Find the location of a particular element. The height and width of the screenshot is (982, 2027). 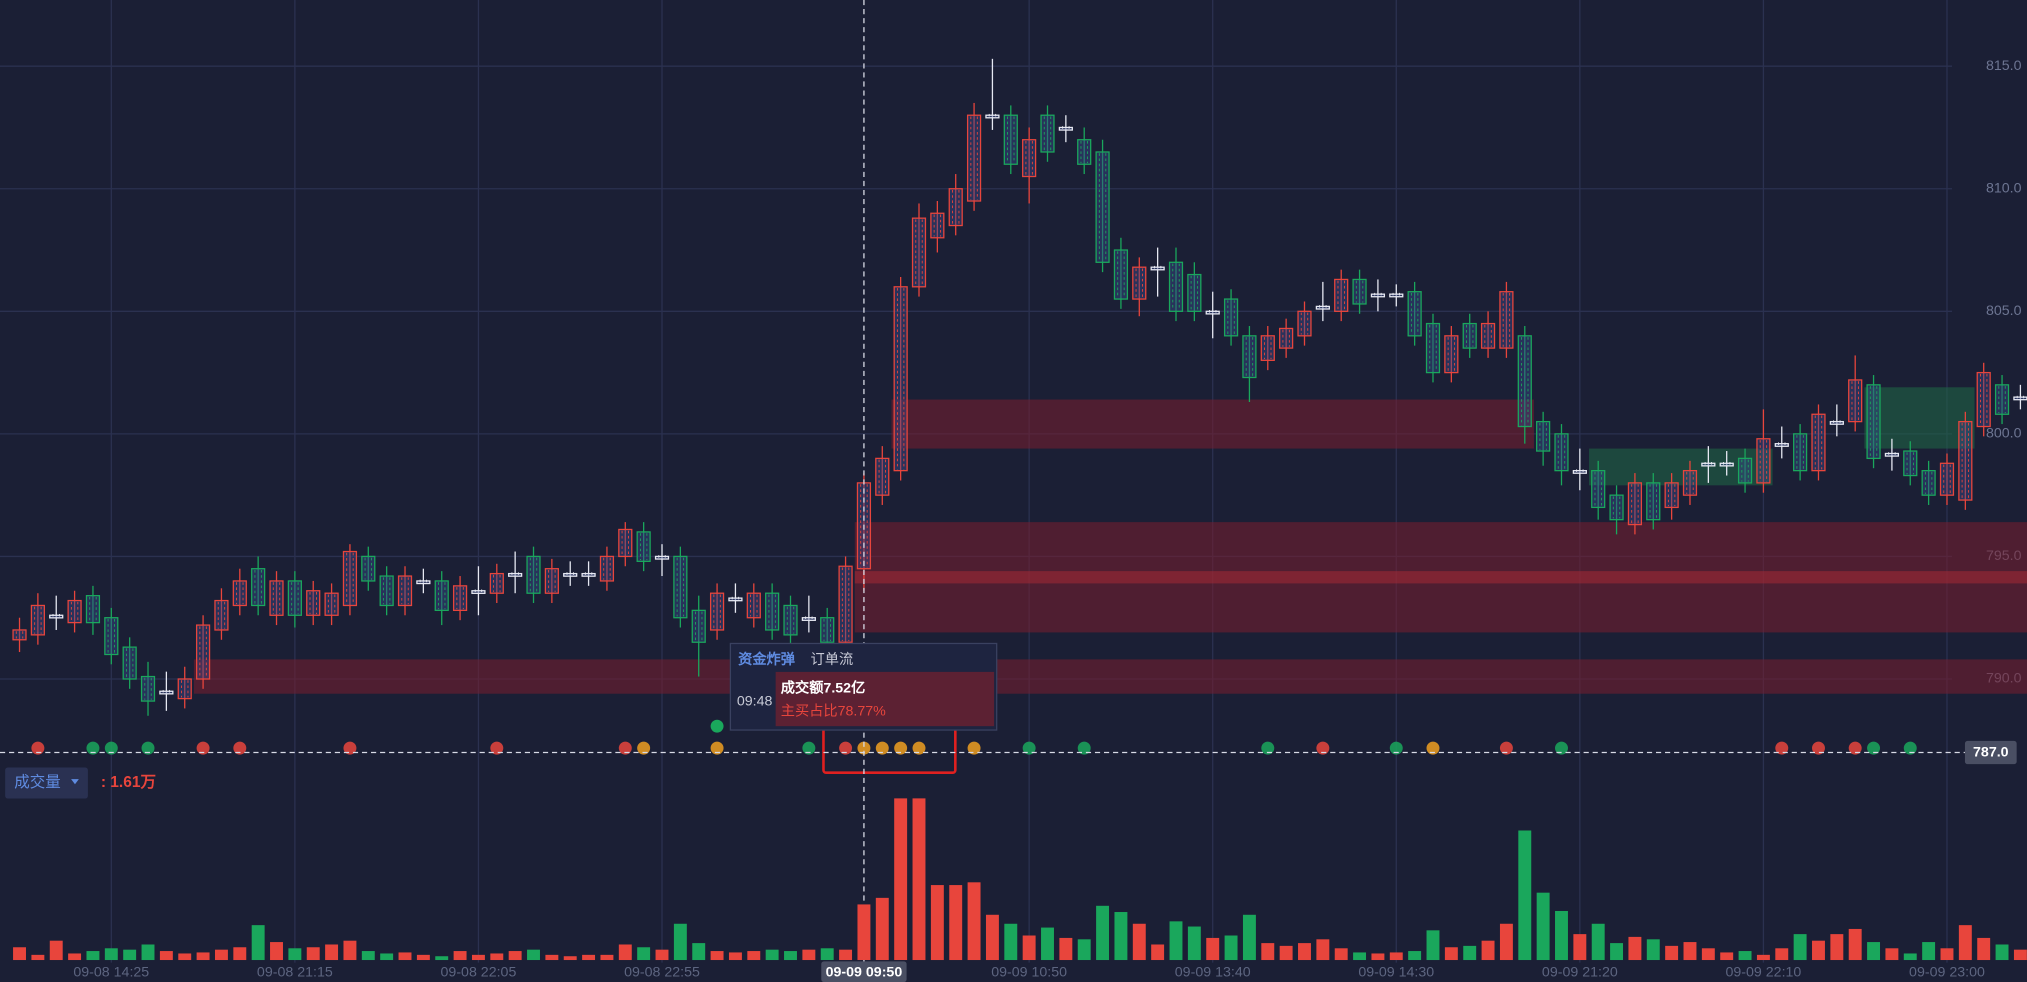

tooltip-tab: 订单流 is located at coordinates (832, 659).